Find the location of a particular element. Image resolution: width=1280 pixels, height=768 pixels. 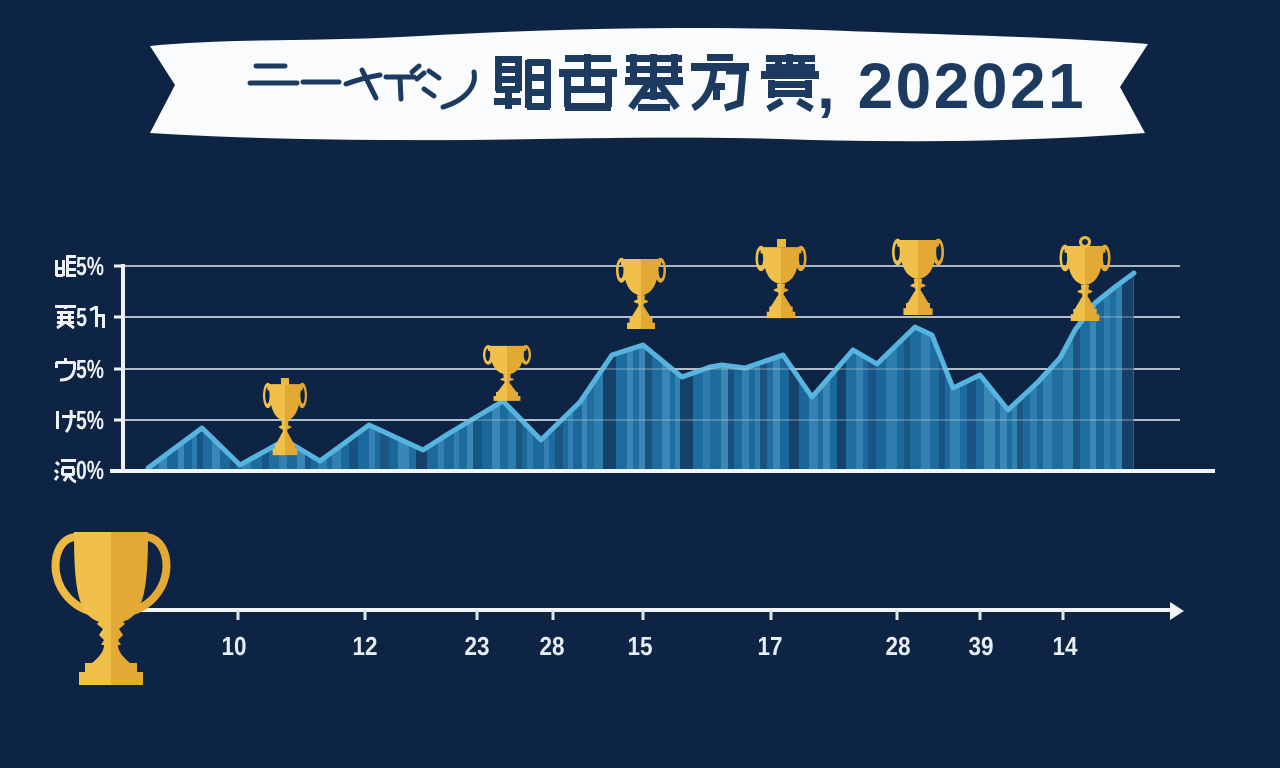

svg-text: 12 is located at coordinates (365, 646).